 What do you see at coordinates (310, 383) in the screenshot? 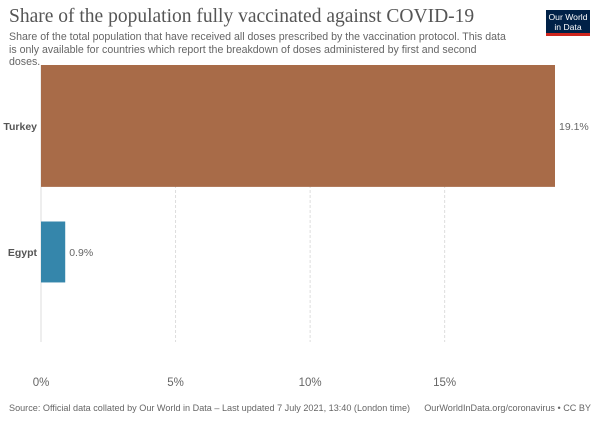
I see `x-tick-label: 10%` at bounding box center [310, 383].